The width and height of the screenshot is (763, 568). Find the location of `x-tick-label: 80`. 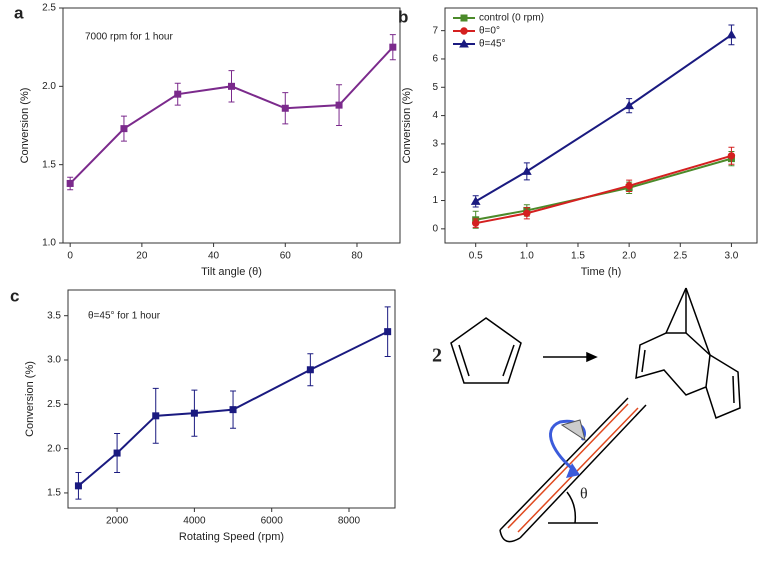

x-tick-label: 80 is located at coordinates (357, 256).